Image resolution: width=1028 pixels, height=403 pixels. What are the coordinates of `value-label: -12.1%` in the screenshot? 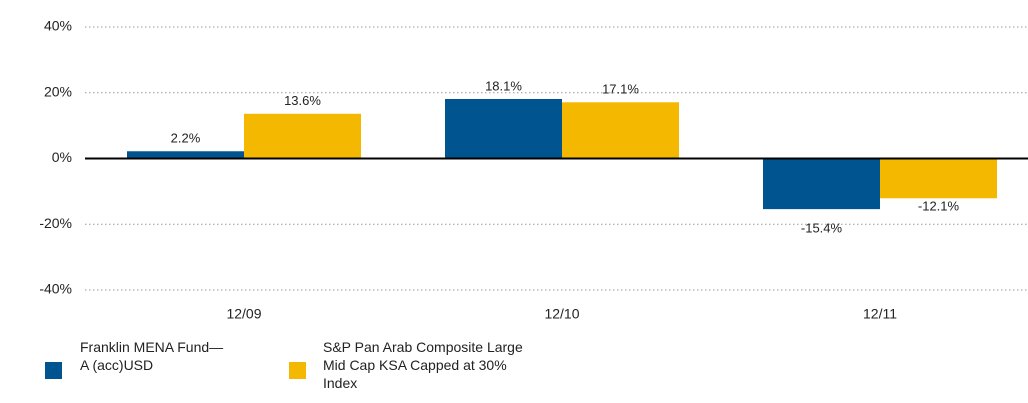 It's located at (939, 206).